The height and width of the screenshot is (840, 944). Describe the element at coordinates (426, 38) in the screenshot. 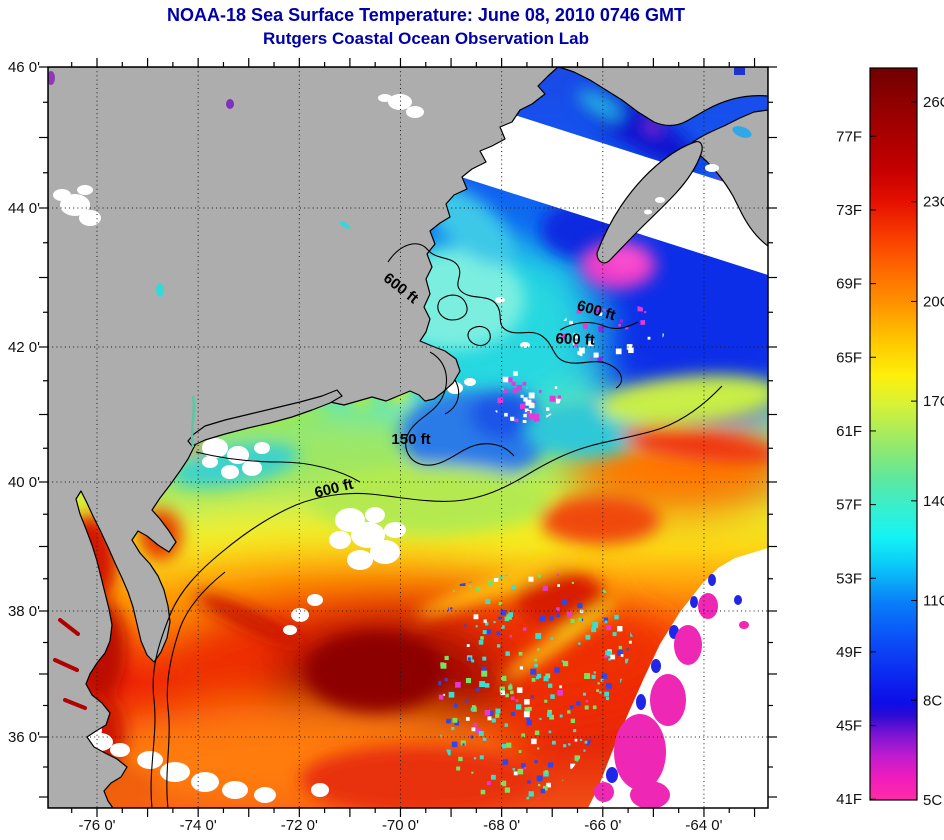

I see `figure-subtitle: Rutgers Coastal Ocean Observation Lab` at that location.